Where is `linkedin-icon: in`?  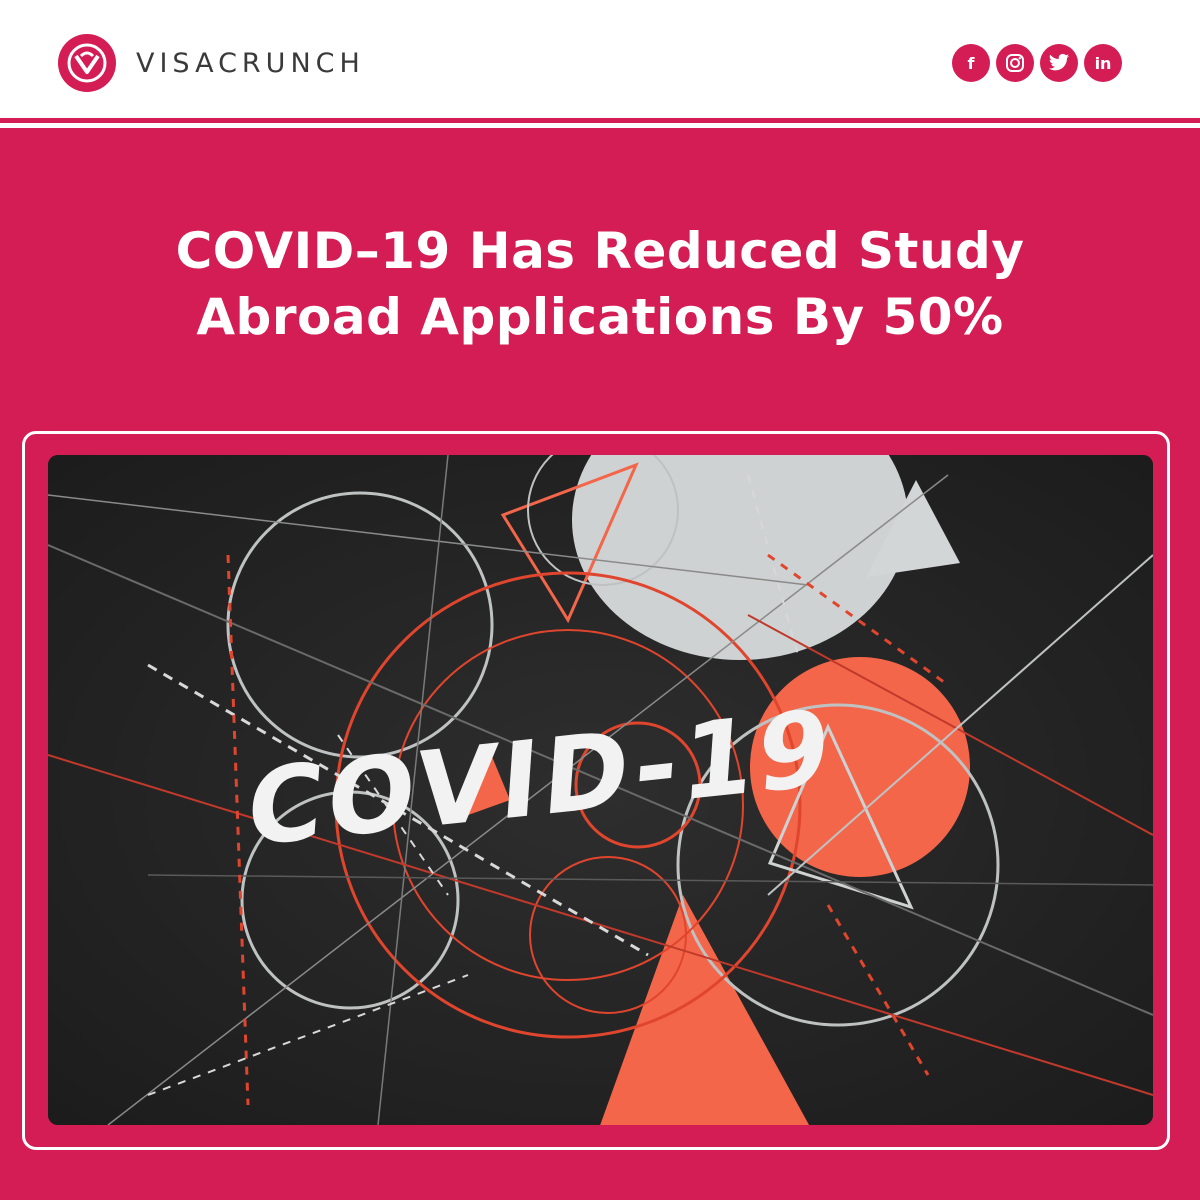
linkedin-icon: in is located at coordinates (1103, 63).